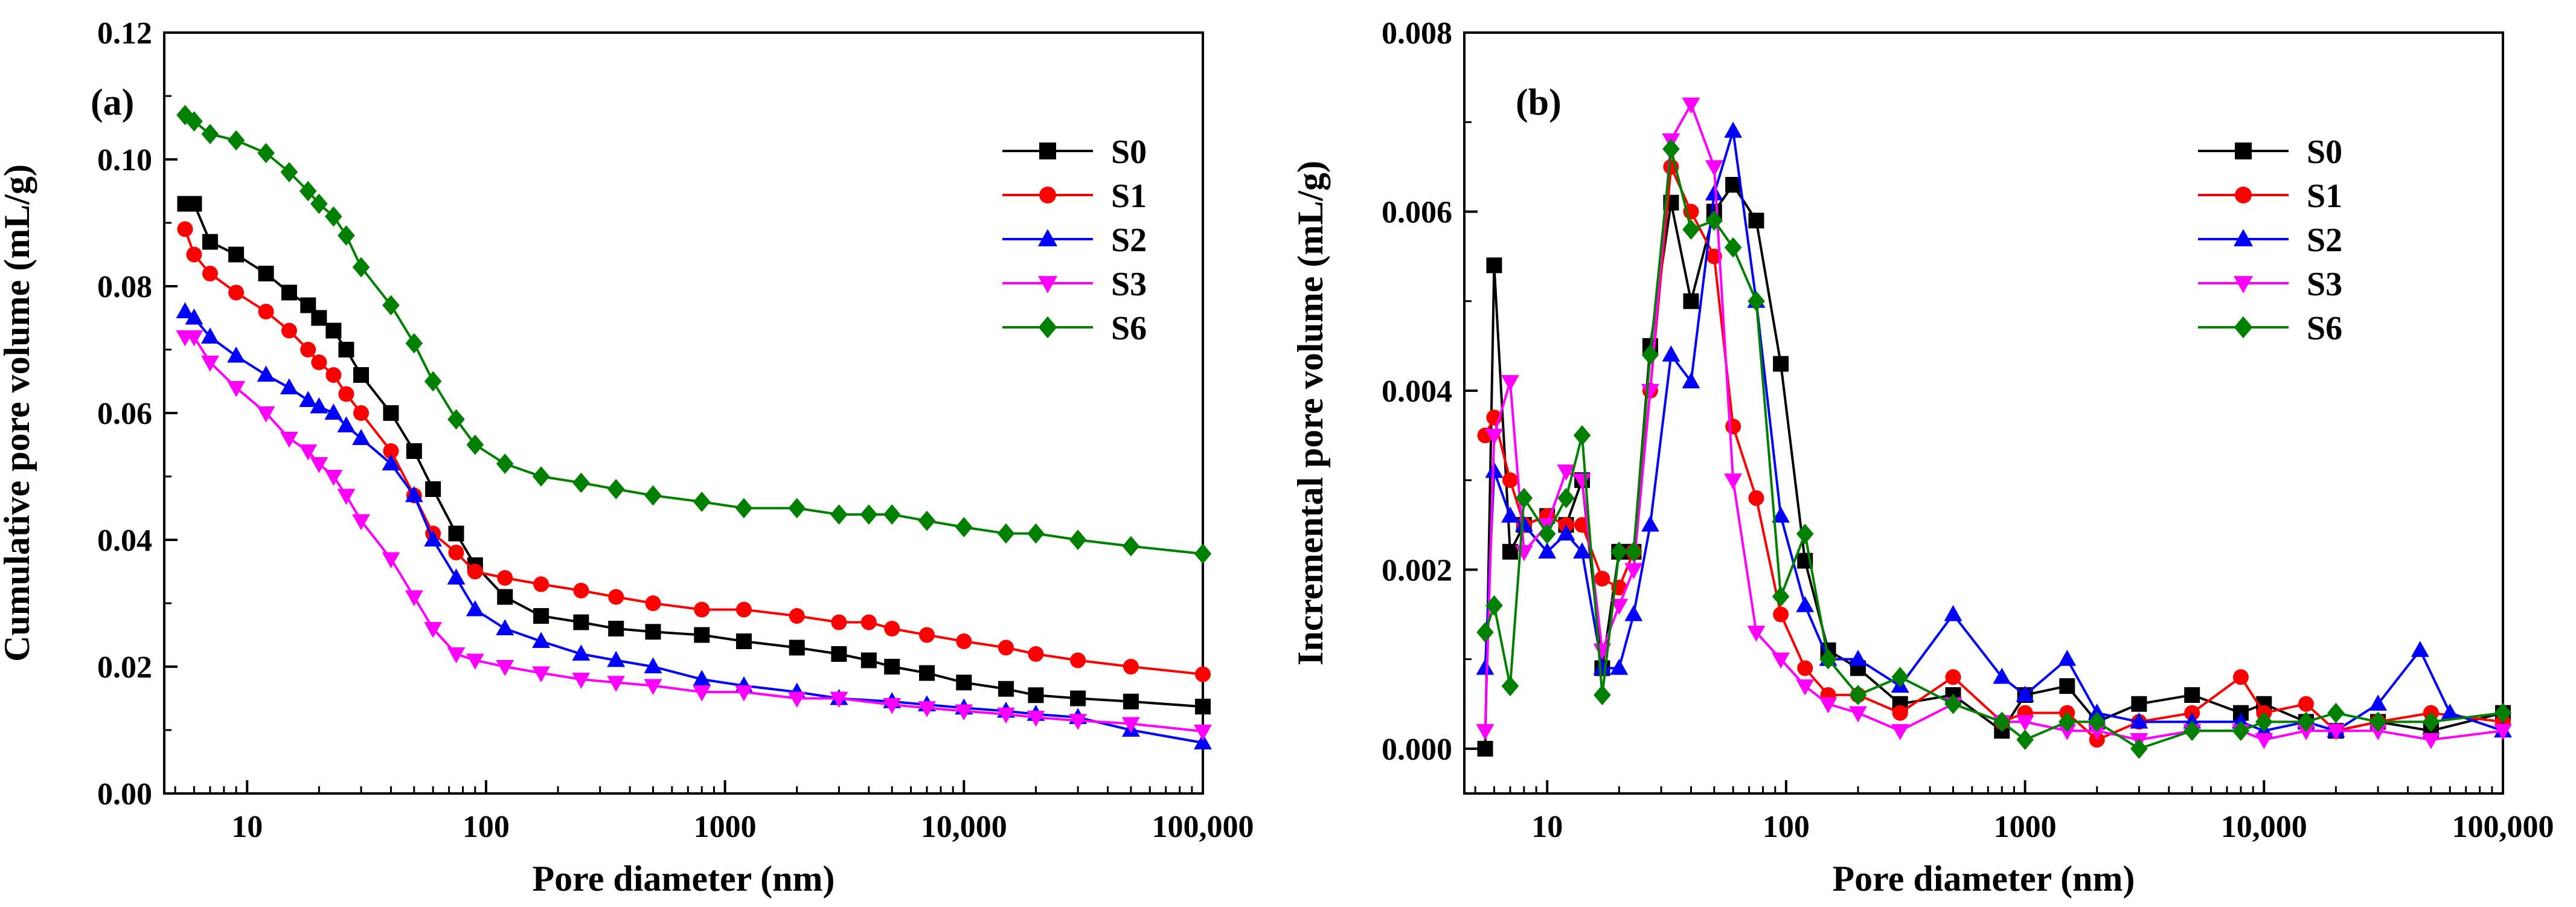 This screenshot has height=907, width=2576. I want to click on y-tick-label: 0.06, so click(124, 414).